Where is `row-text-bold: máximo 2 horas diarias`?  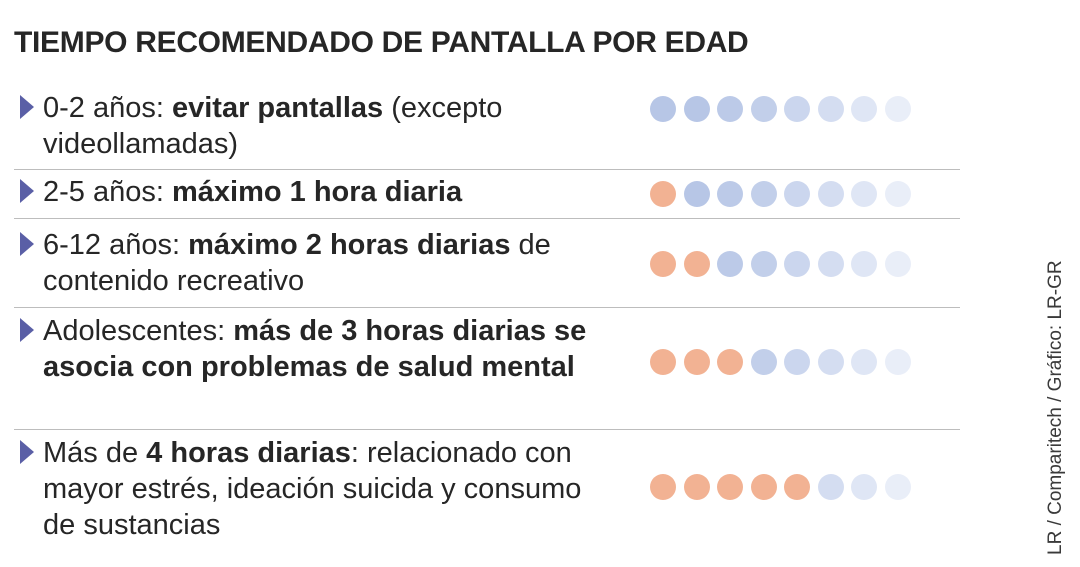 row-text-bold: máximo 2 horas diarias is located at coordinates (349, 245).